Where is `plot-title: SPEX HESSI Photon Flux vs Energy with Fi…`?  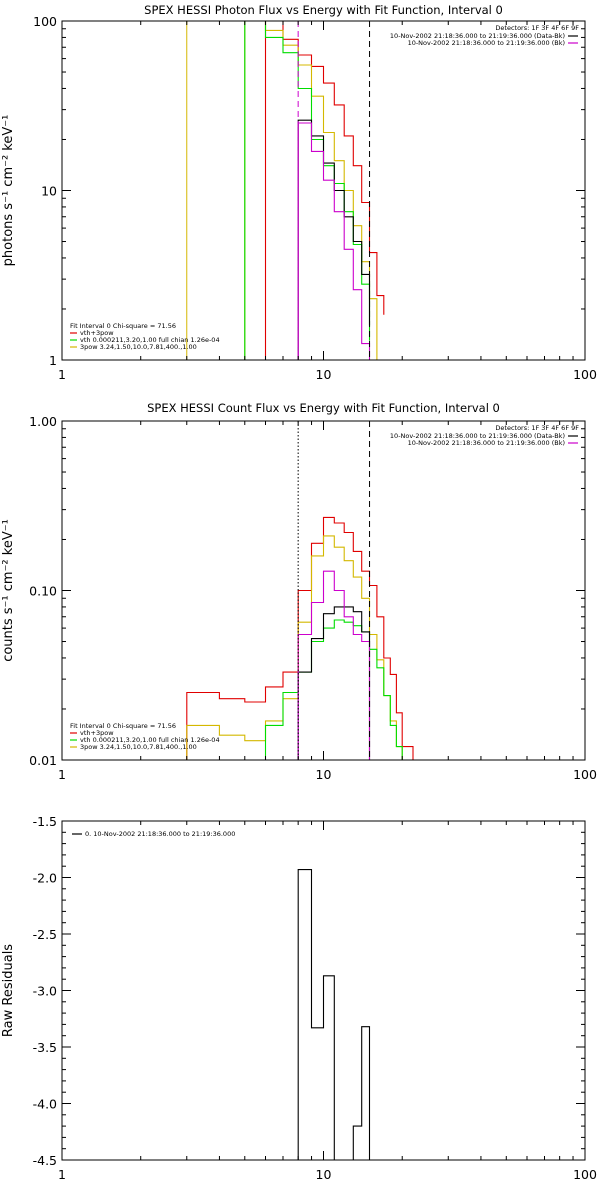 plot-title: SPEX HESSI Photon Flux vs Energy with Fi… is located at coordinates (323, 10).